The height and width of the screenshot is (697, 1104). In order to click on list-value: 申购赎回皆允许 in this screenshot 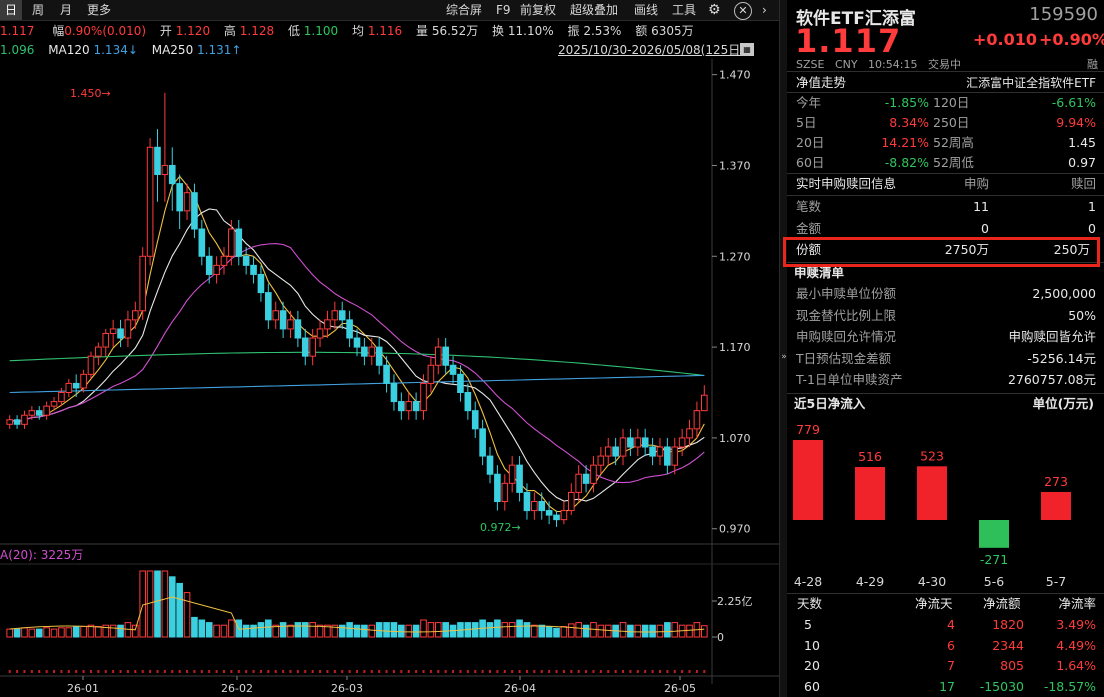, I will do `click(1052, 336)`.